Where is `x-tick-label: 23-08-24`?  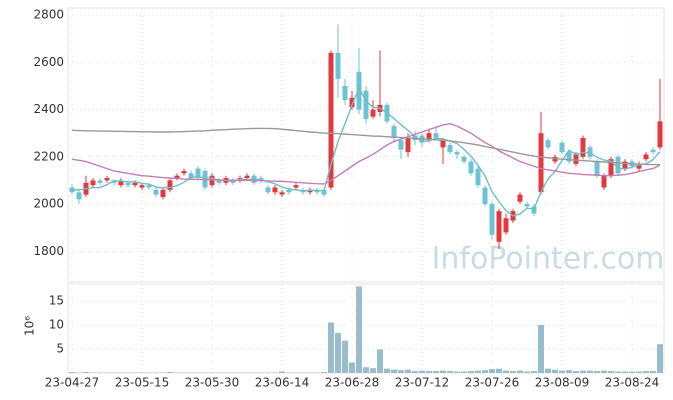 x-tick-label: 23-08-24 is located at coordinates (632, 383).